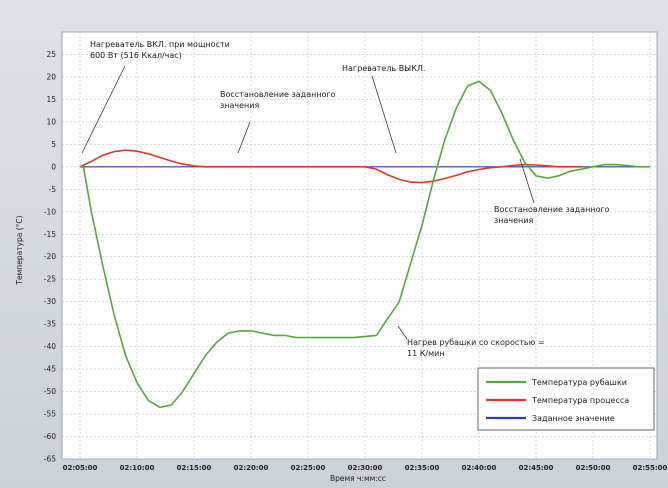 The width and height of the screenshot is (668, 488). I want to click on annotation-text: Нагреватель ВКЛ. при мощности, so click(160, 44).